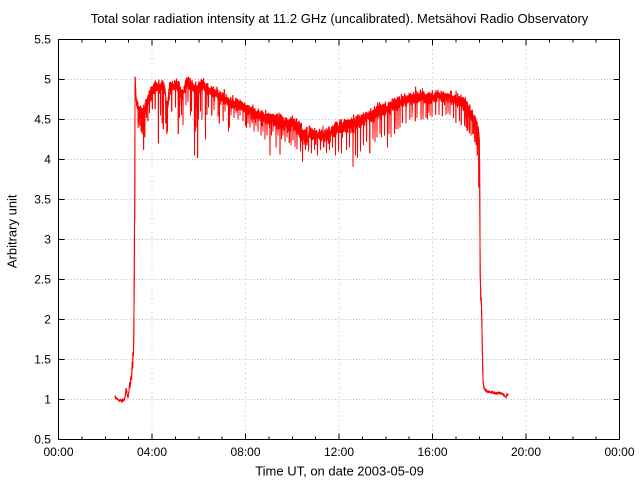  What do you see at coordinates (47, 160) in the screenshot?
I see `svg-text: 4` at bounding box center [47, 160].